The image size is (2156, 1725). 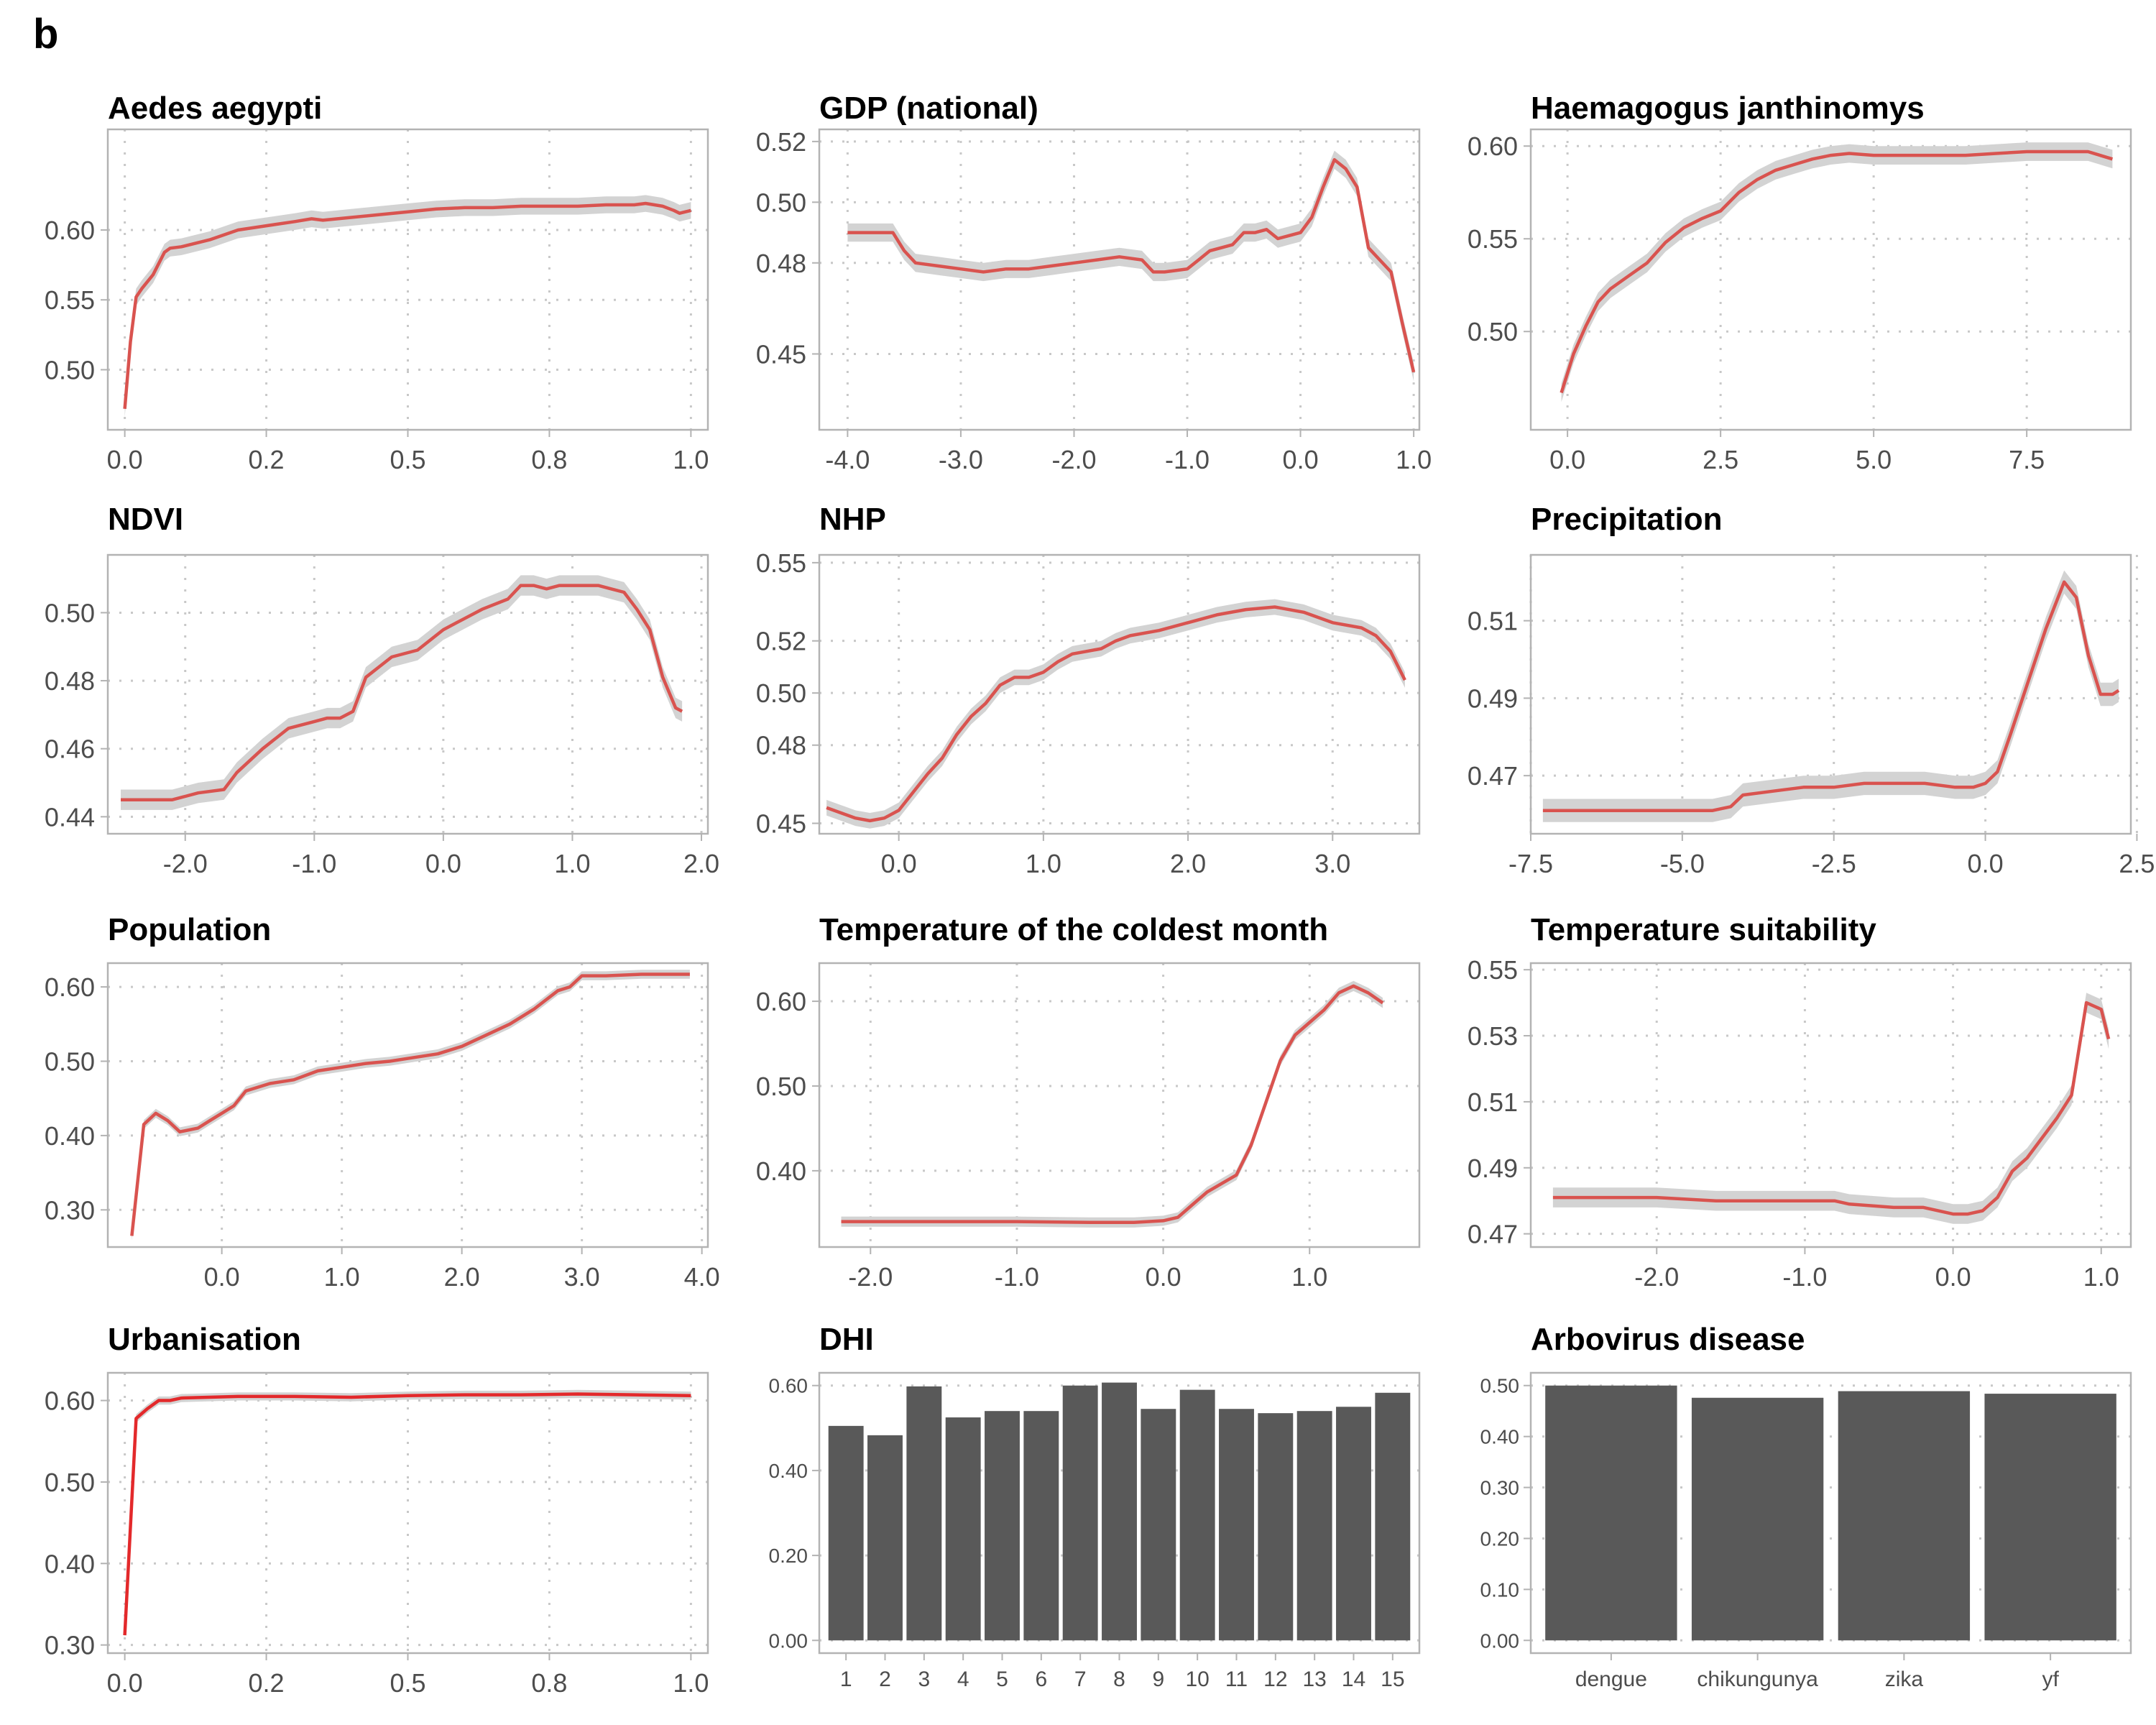 What do you see at coordinates (1627, 519) in the screenshot?
I see `chart-title: Precipitation` at bounding box center [1627, 519].